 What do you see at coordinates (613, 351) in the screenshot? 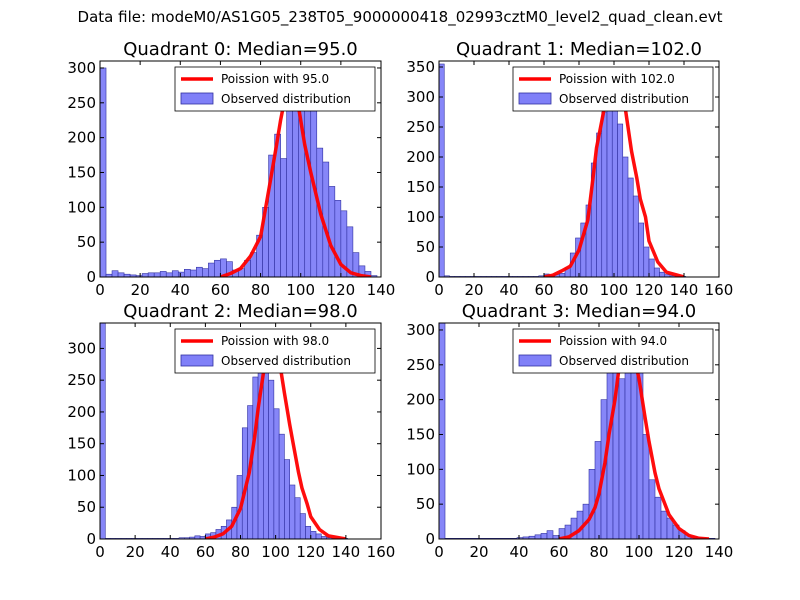
I see `legend: Poission with 94.0 Observed distribution` at bounding box center [613, 351].